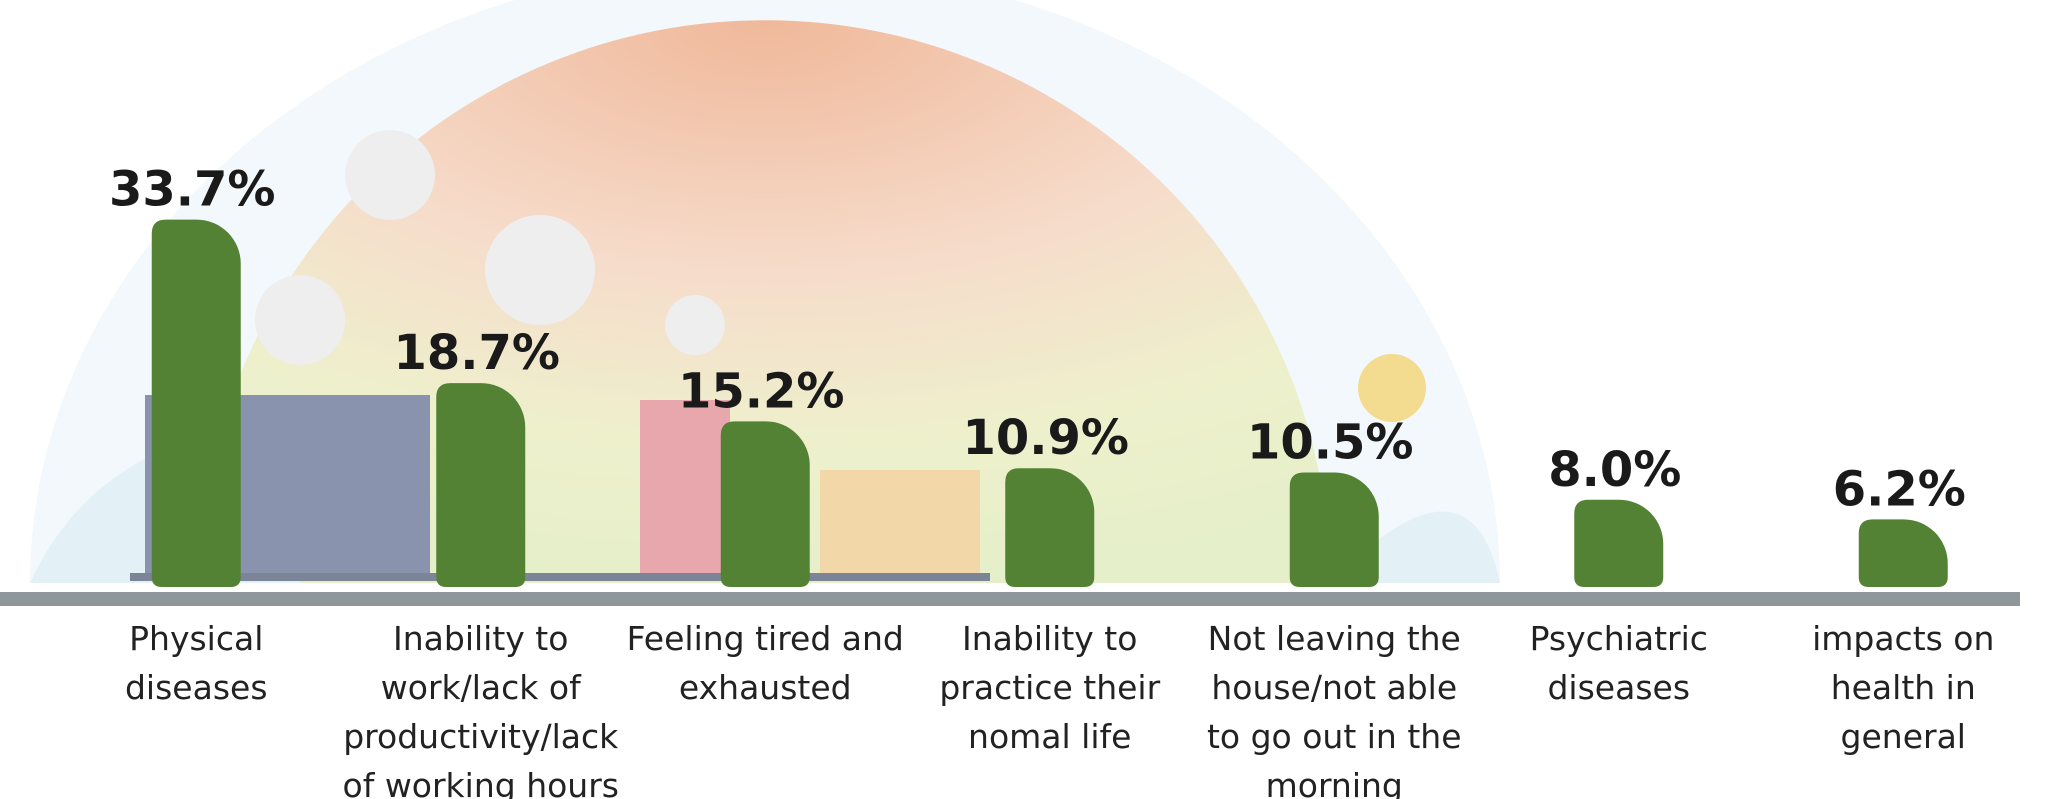 Image resolution: width=2048 pixels, height=799 pixels. What do you see at coordinates (1010, 599) in the screenshot?
I see `baseline` at bounding box center [1010, 599].